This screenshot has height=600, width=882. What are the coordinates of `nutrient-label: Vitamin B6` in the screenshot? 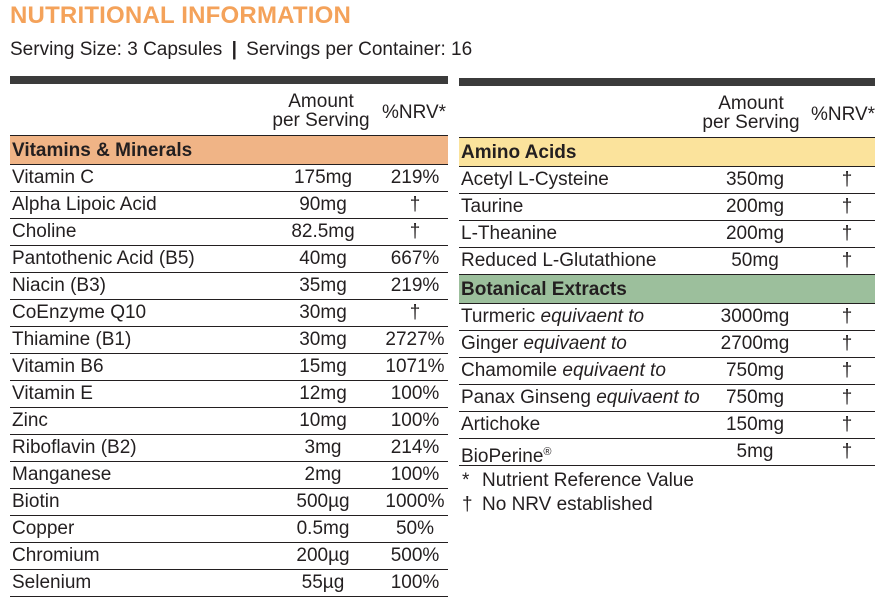 It's located at (58, 366).